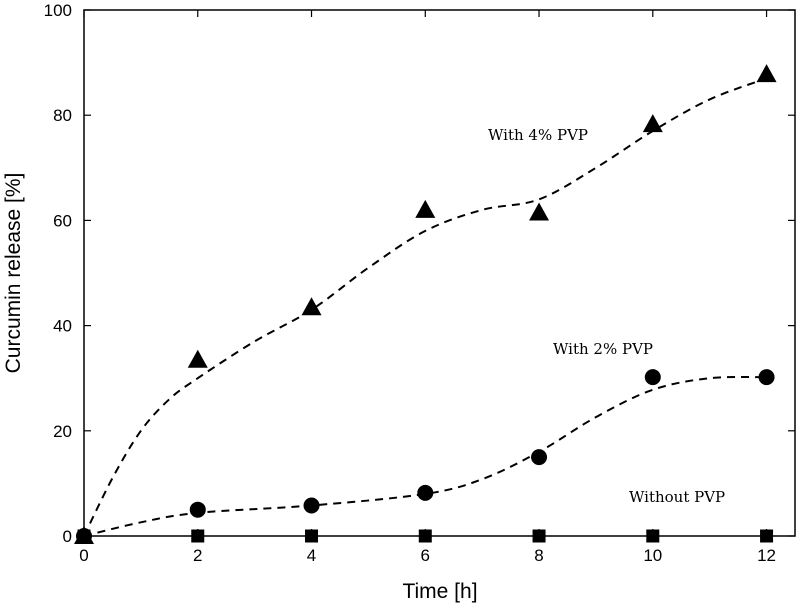  Describe the element at coordinates (67, 536) in the screenshot. I see `y-tick-label: 0` at that location.